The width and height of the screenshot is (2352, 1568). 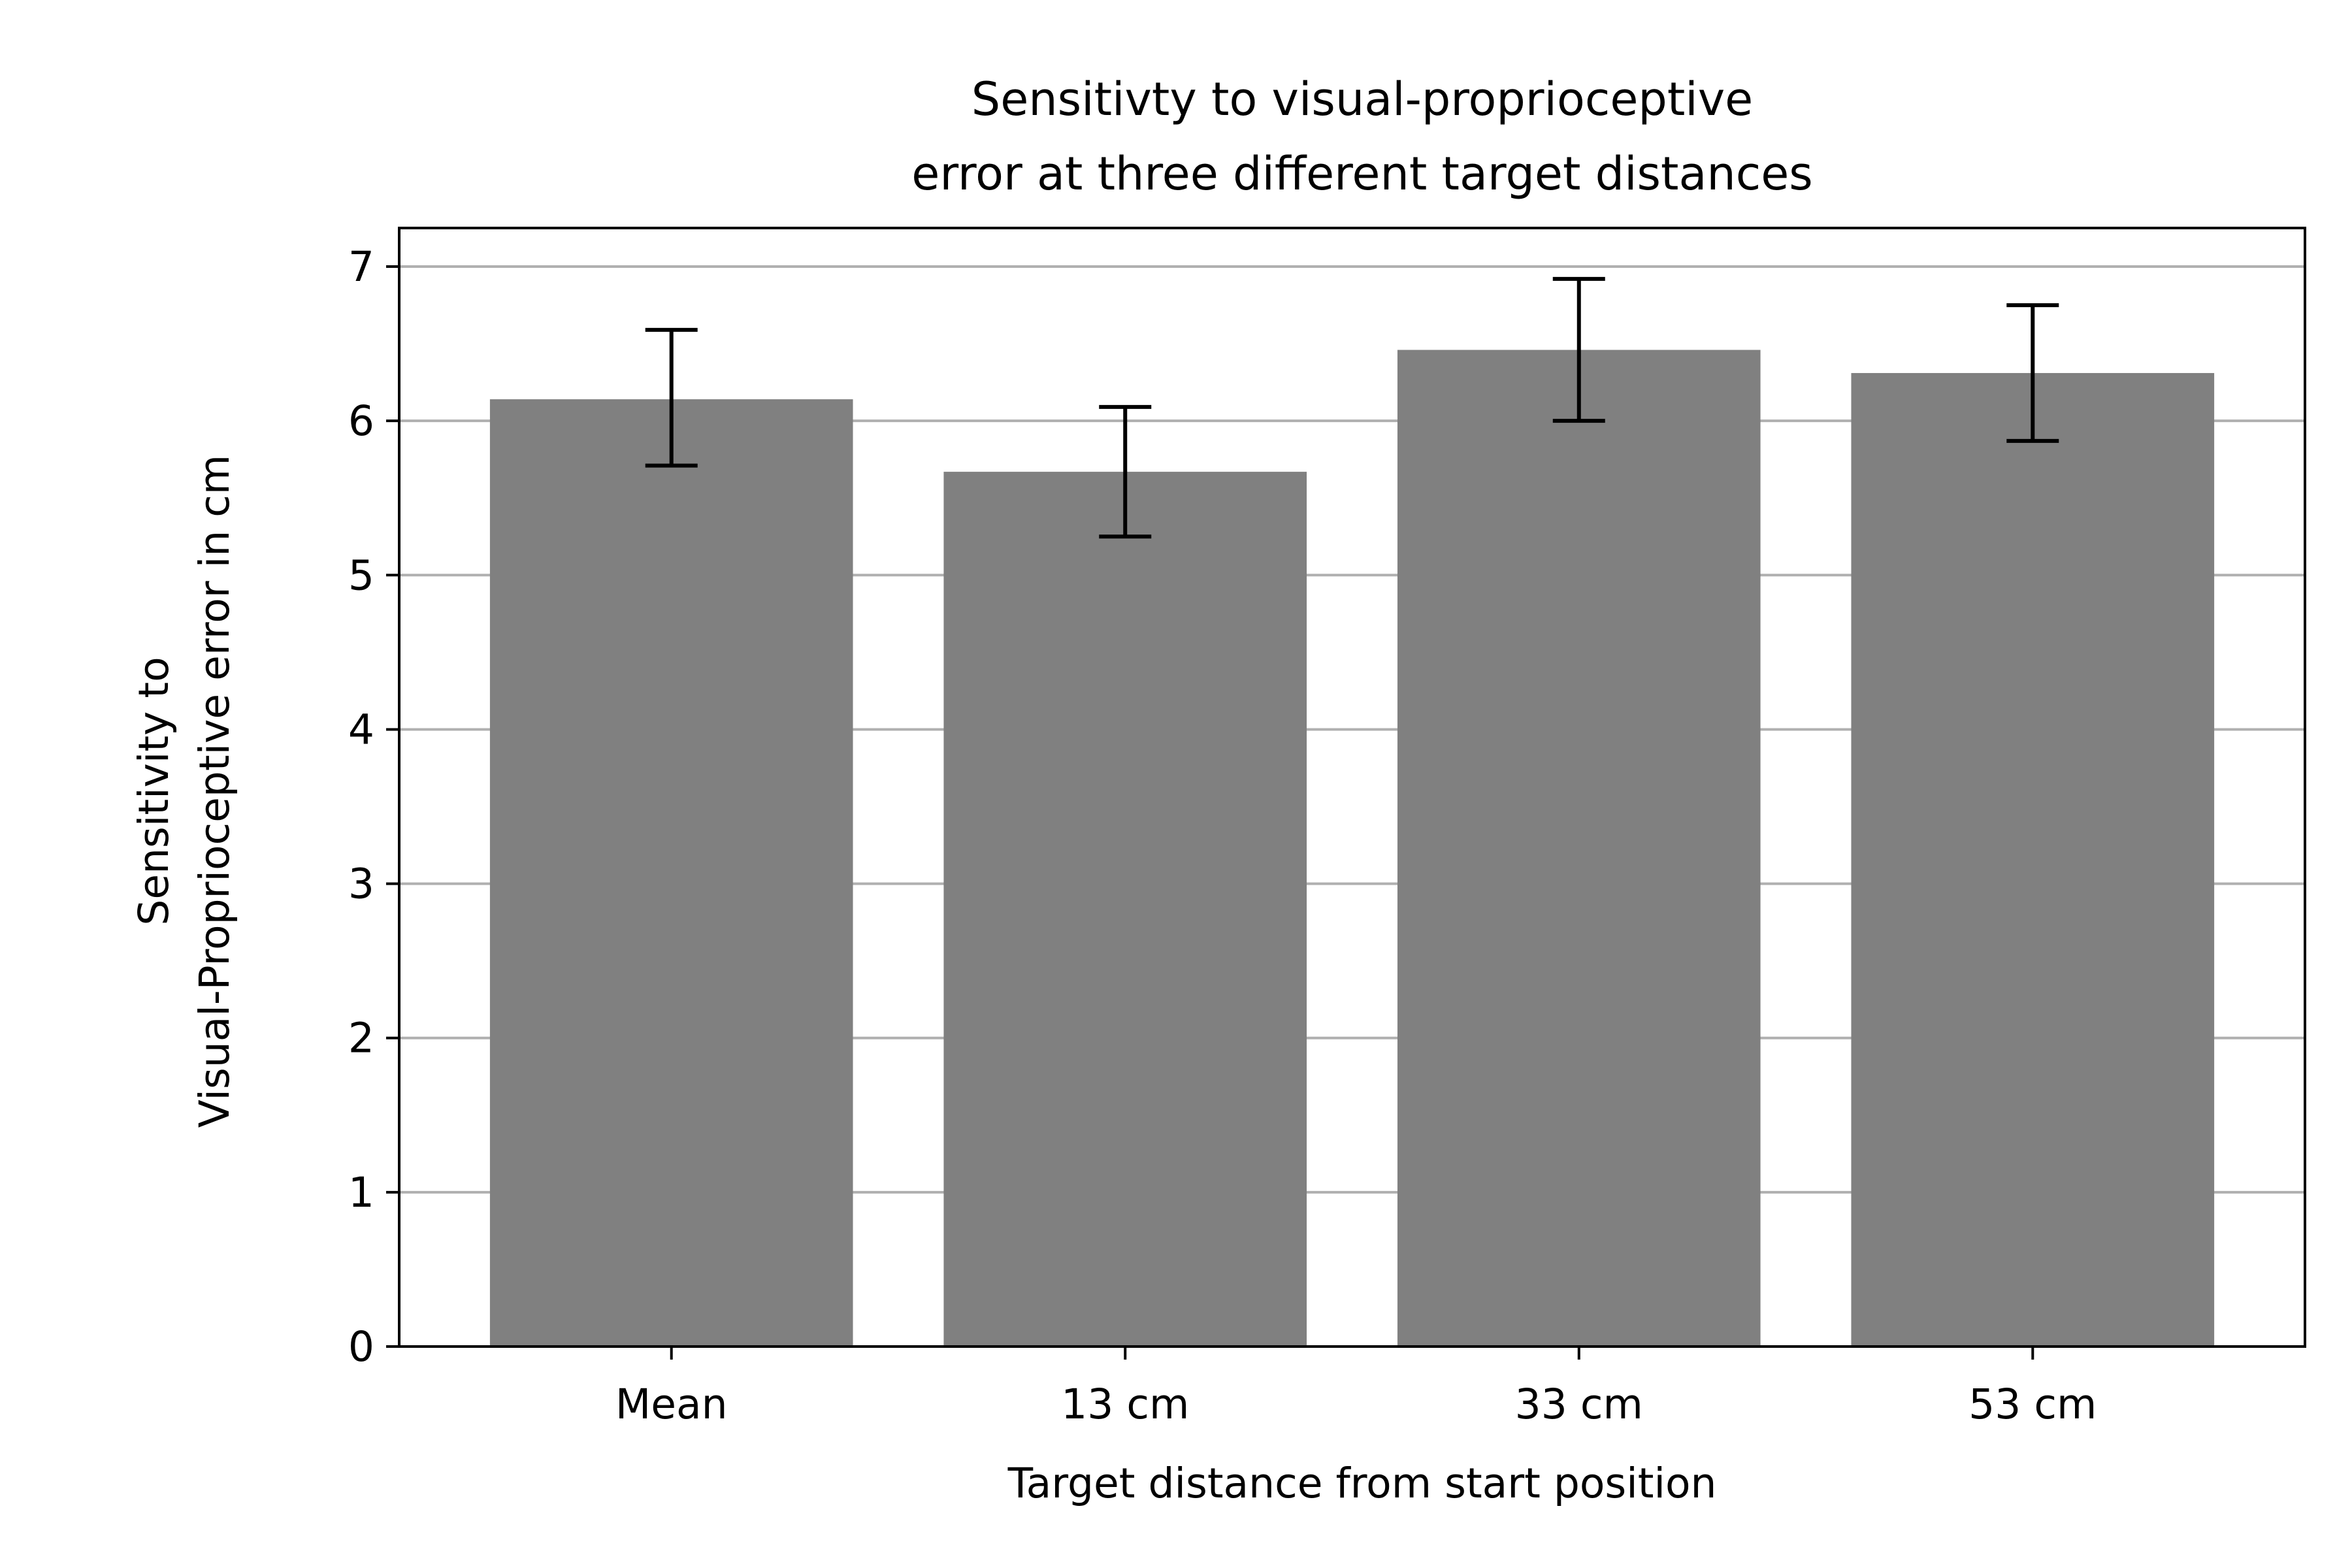 What do you see at coordinates (2032, 373) in the screenshot?
I see `error-bar-53-cm` at bounding box center [2032, 373].